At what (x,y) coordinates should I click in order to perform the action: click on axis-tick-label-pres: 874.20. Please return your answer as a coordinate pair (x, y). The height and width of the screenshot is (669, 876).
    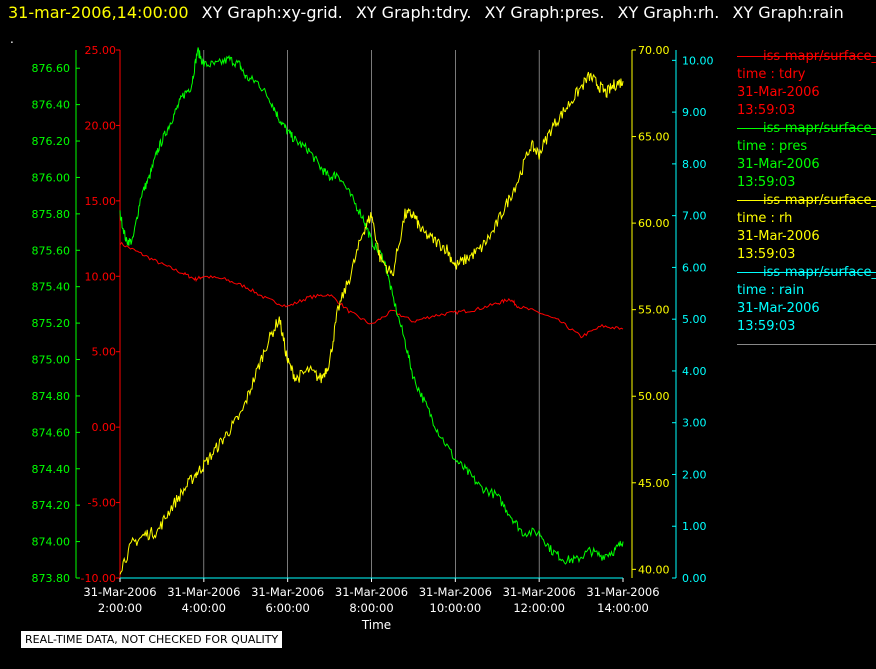
    Looking at the image, I should click on (51, 505).